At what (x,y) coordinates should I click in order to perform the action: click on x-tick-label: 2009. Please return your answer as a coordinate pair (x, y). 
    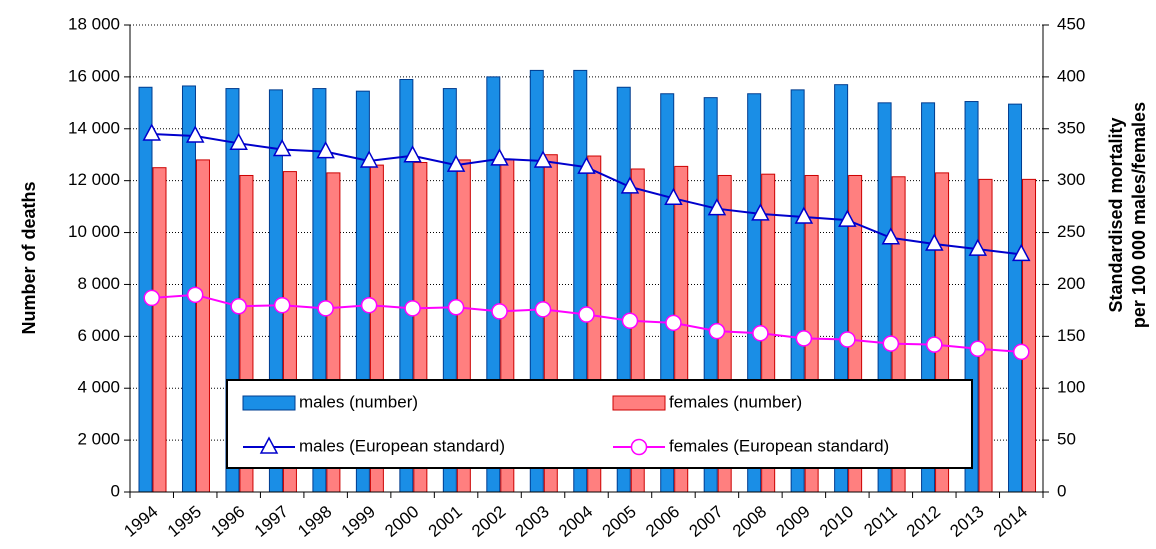
    Looking at the image, I should click on (792, 521).